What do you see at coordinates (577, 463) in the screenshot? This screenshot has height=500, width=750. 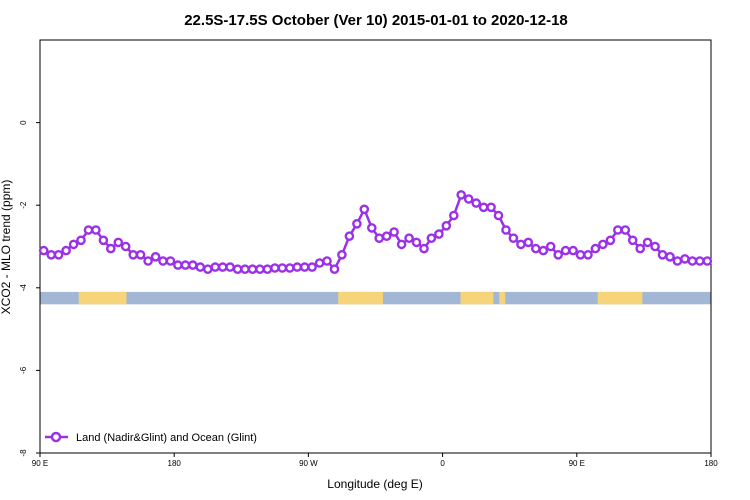 I see `x-tick-label: 90 E` at bounding box center [577, 463].